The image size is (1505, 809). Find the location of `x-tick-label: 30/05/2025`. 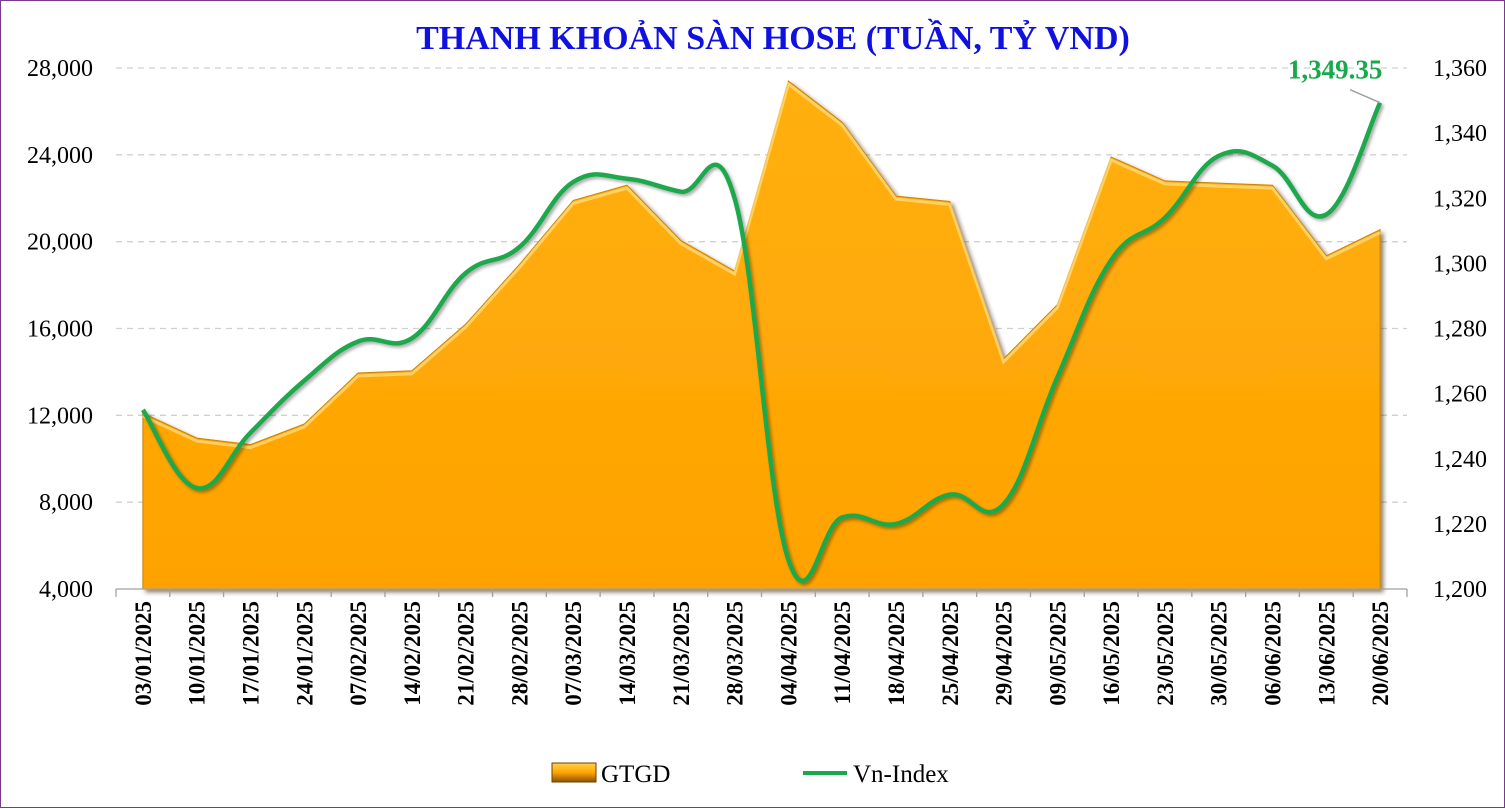

x-tick-label: 30/05/2025 is located at coordinates (1219, 653).